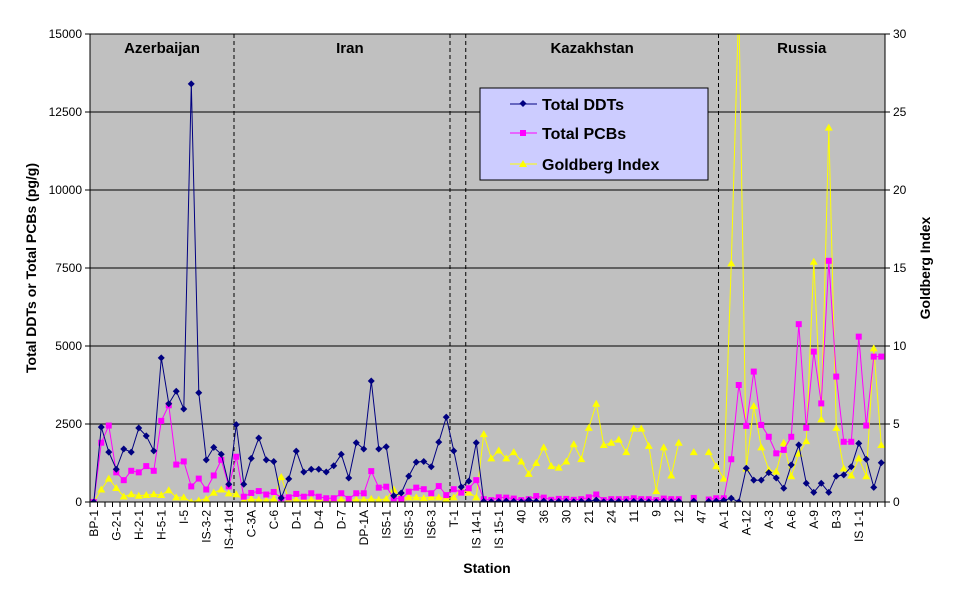 The image size is (953, 601). I want to click on x-tick-label: IS 1-1, so click(859, 526).